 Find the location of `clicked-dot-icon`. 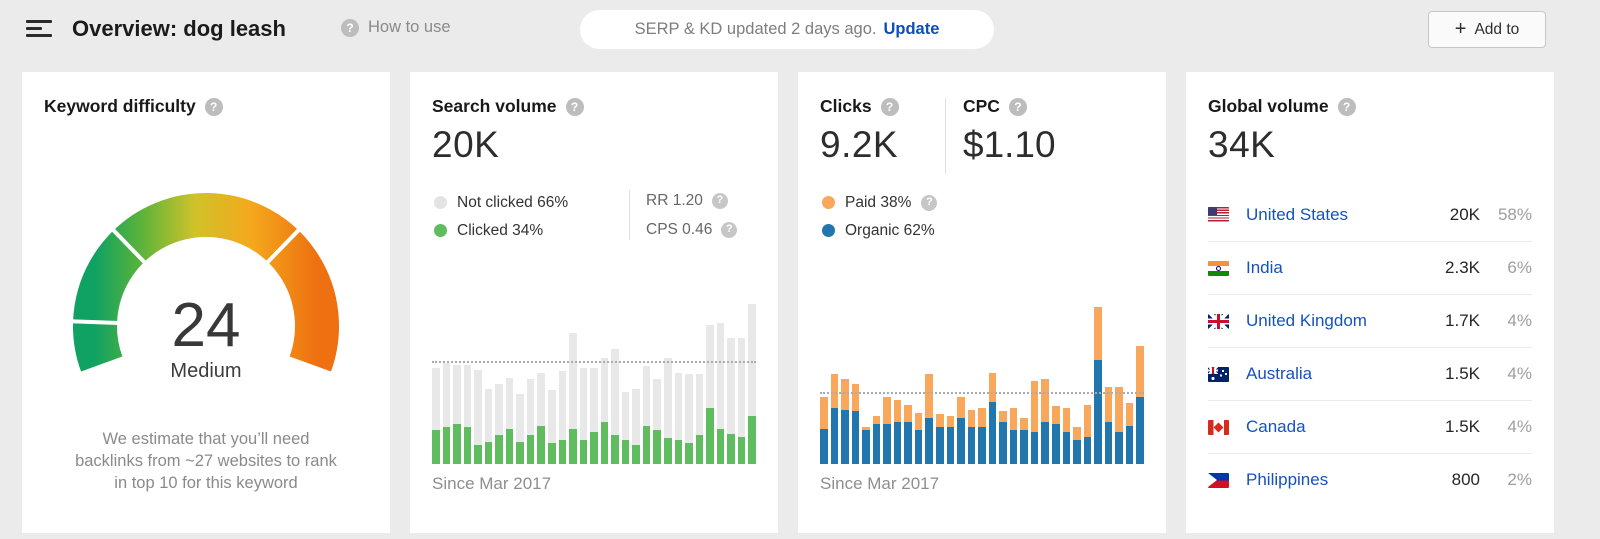

clicked-dot-icon is located at coordinates (440, 230).